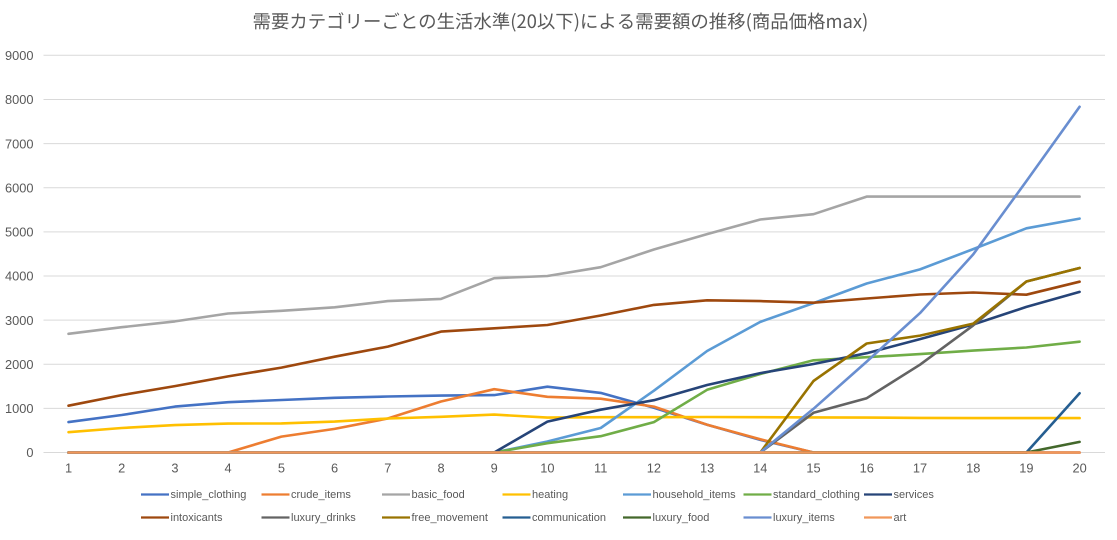 This screenshot has width=1117, height=540. Describe the element at coordinates (323, 518) in the screenshot. I see `svg-text: luxury_drinks` at that location.